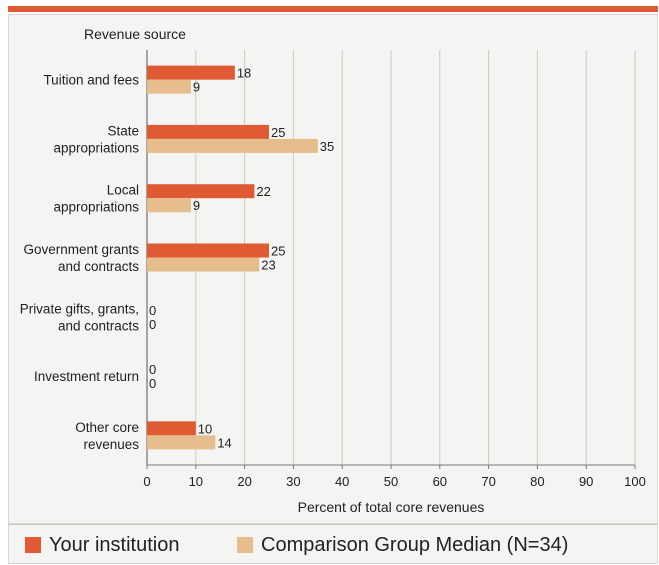 The width and height of the screenshot is (659, 565). I want to click on data-label-series1-cat1: 35, so click(327, 146).